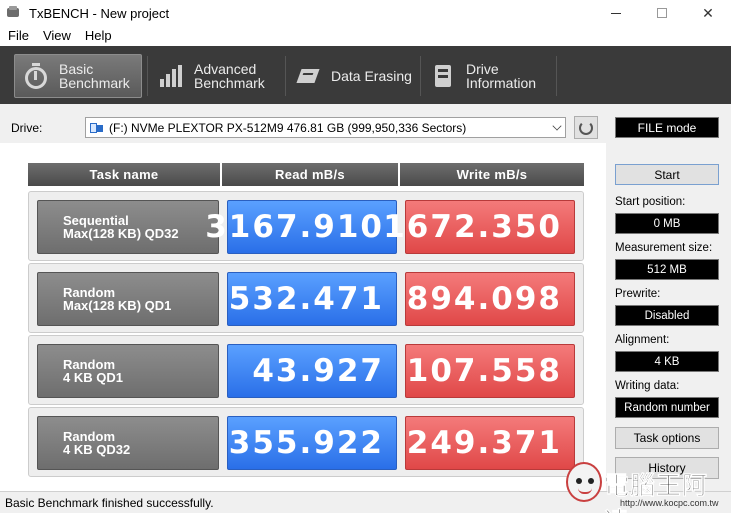 This screenshot has width=731, height=513. I want to click on task-options-button: Task options, so click(667, 438).